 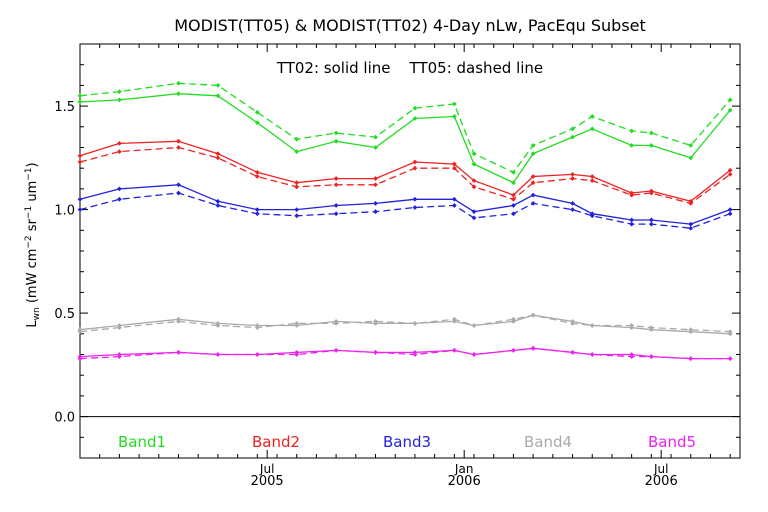 What do you see at coordinates (409, 68) in the screenshot?
I see `line-style-annotation: TT02: solid line TT05: dashed line` at bounding box center [409, 68].